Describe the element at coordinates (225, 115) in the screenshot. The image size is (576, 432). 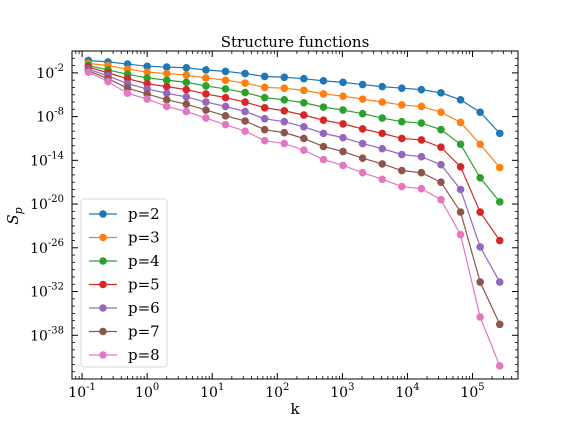
I see `data-point-p=7-8` at that location.